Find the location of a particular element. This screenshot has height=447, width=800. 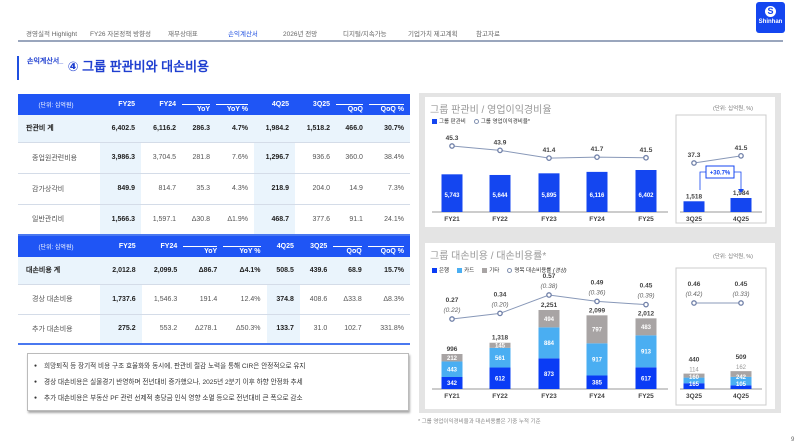

table-cell: 1,737.6 is located at coordinates (121, 299).